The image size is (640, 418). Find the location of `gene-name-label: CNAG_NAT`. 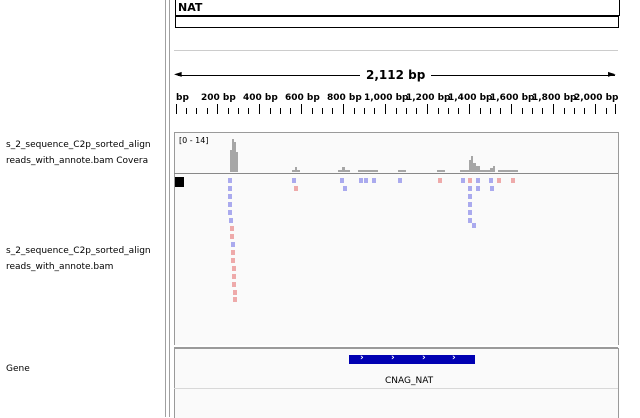

gene-name-label: CNAG_NAT is located at coordinates (409, 381).